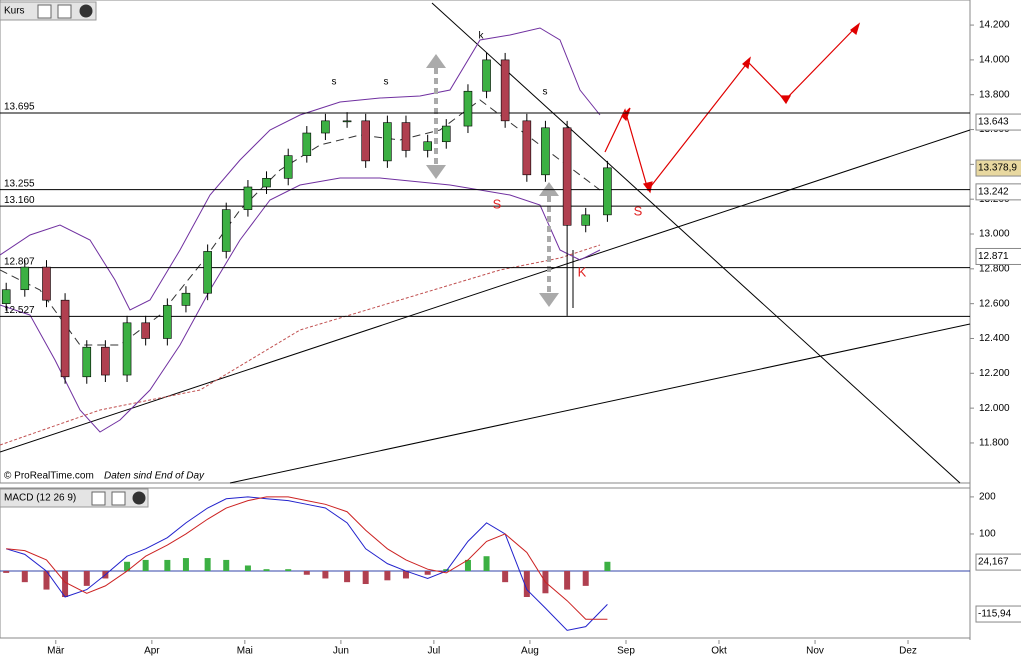 This screenshot has width=1021, height=660. What do you see at coordinates (19, 200) in the screenshot?
I see `level-label: 13.160` at bounding box center [19, 200].